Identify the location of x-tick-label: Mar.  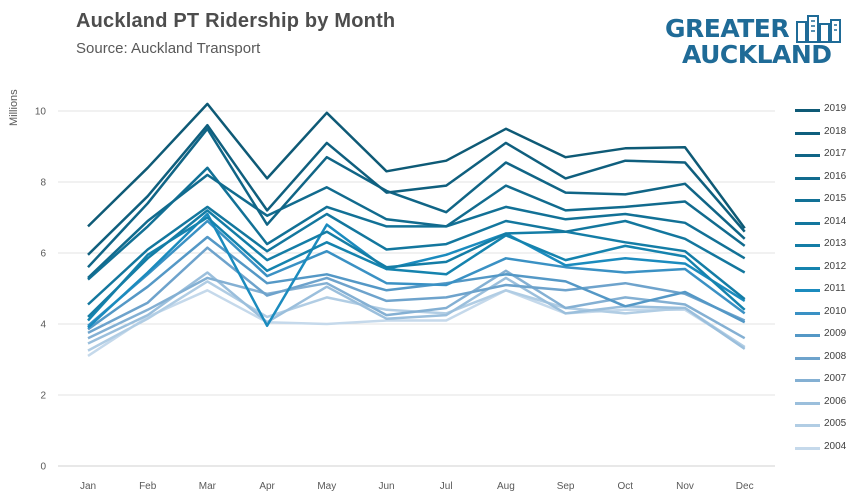
(208, 486).